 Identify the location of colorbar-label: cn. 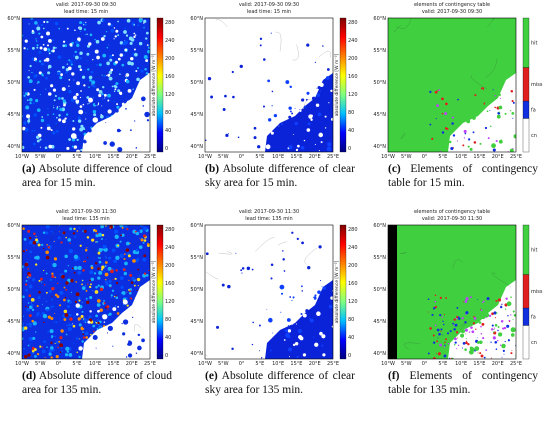
(534, 343).